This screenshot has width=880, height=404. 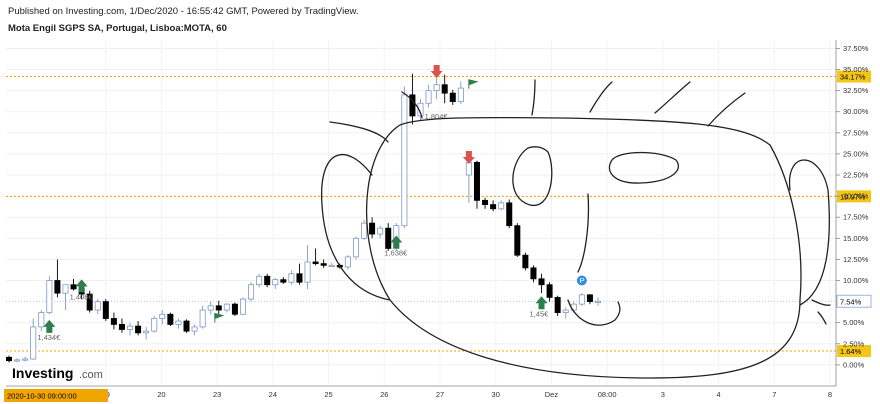 I want to click on p-marker-icon, so click(x=581, y=280).